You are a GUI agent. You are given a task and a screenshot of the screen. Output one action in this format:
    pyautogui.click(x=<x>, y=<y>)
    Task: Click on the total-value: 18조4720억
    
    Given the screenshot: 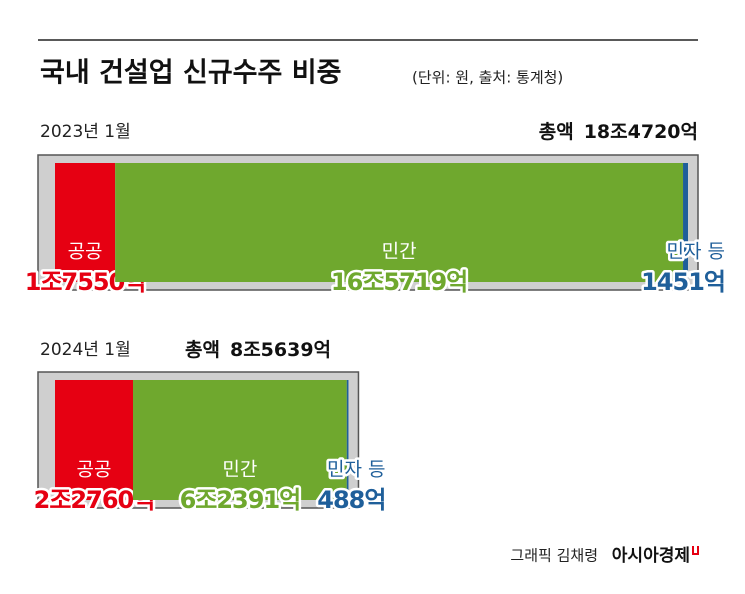 What is the action you would take?
    pyautogui.click(x=641, y=132)
    